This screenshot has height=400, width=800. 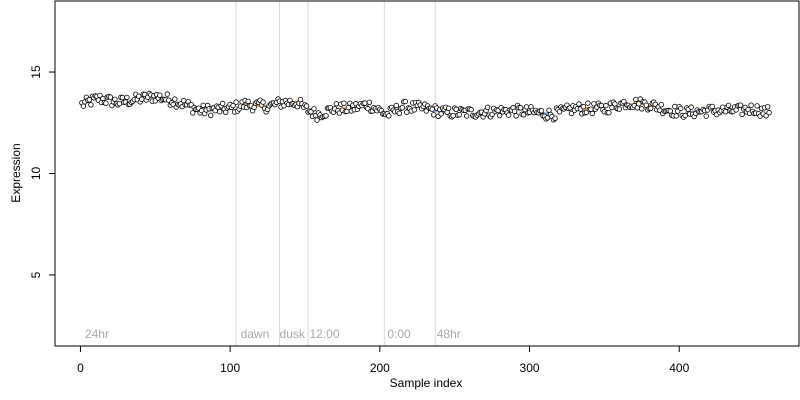 What do you see at coordinates (273, 334) in the screenshot?
I see `time-annotations: 24hr dawn dusk 12:00 0:00 48hr` at bounding box center [273, 334].